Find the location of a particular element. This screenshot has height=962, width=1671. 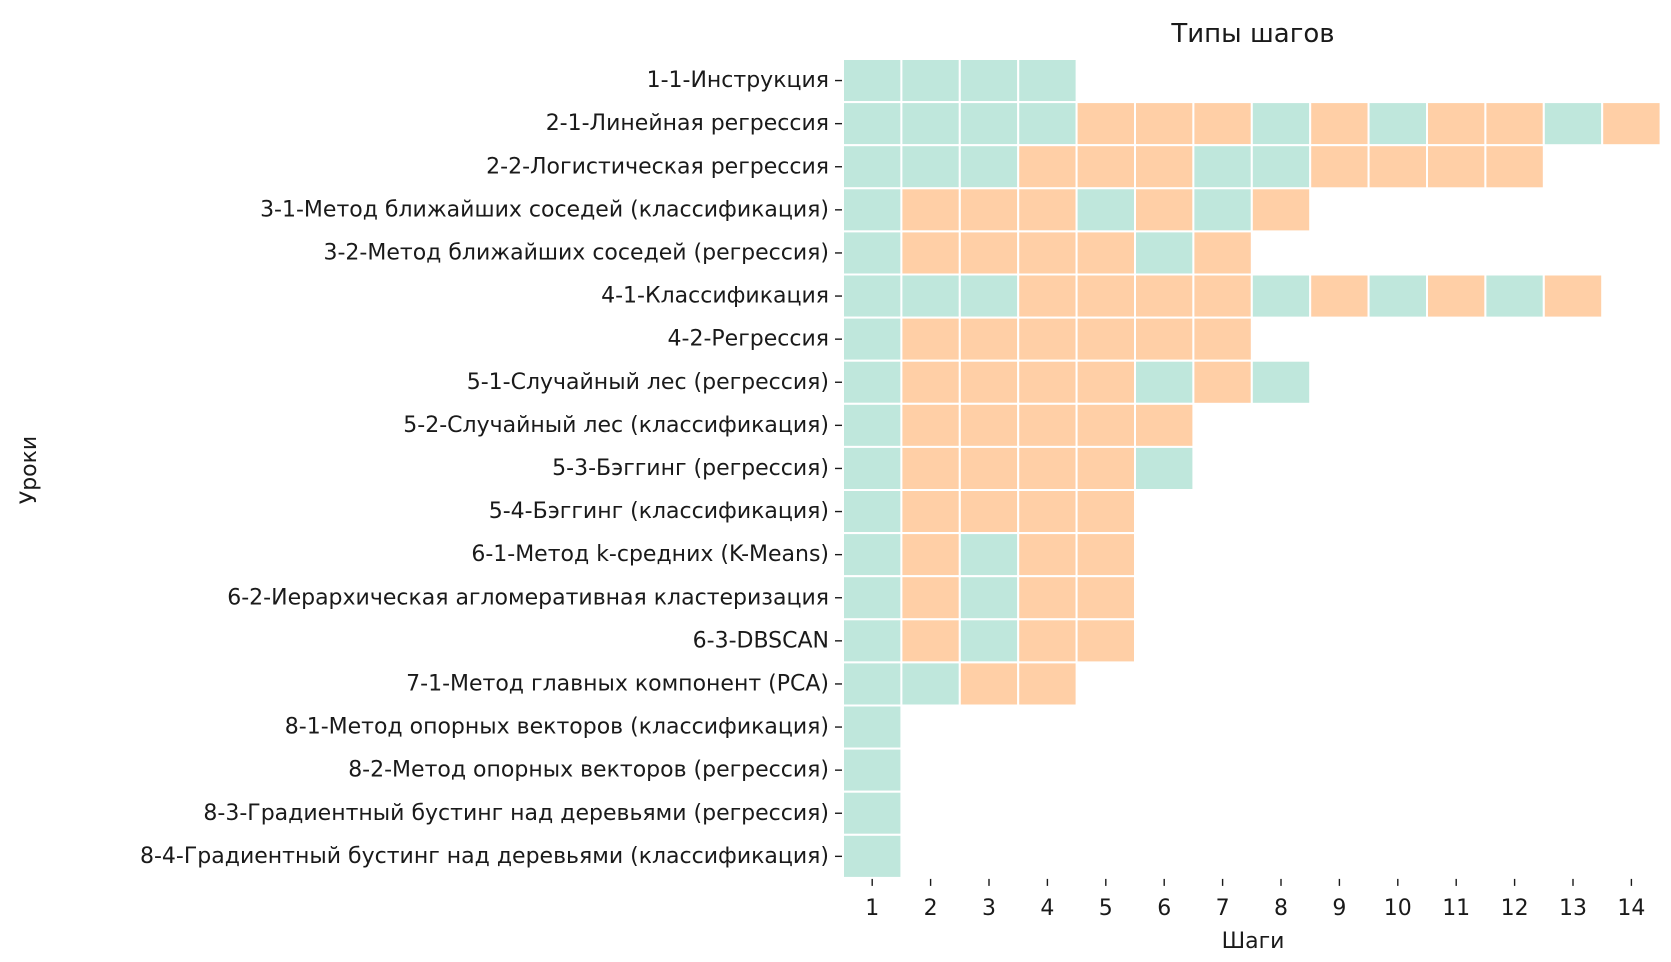

y-tick-label: 6-1-Метод k-средних (K-Means) is located at coordinates (650, 554).